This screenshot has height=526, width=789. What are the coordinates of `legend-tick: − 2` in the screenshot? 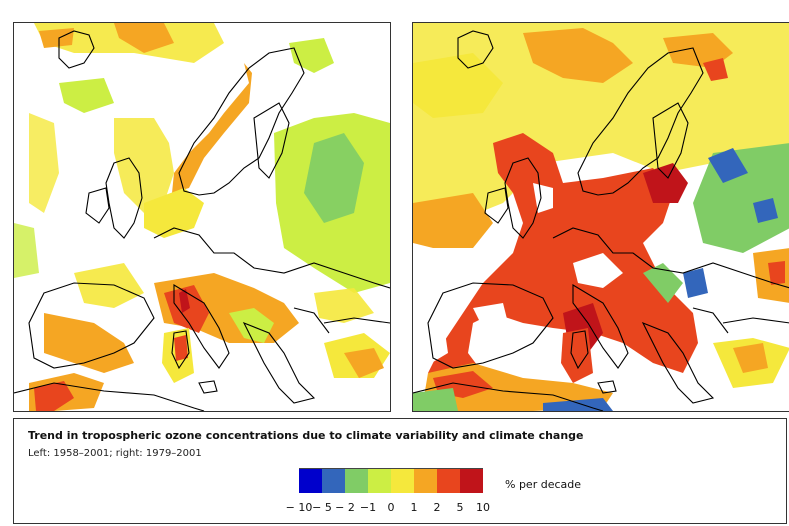 It's located at (345, 507).